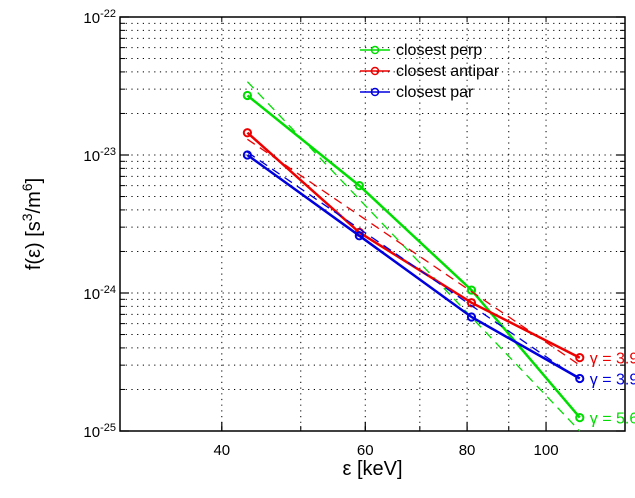 The width and height of the screenshot is (635, 498). What do you see at coordinates (467, 450) in the screenshot?
I see `x-tick-label: 80` at bounding box center [467, 450].